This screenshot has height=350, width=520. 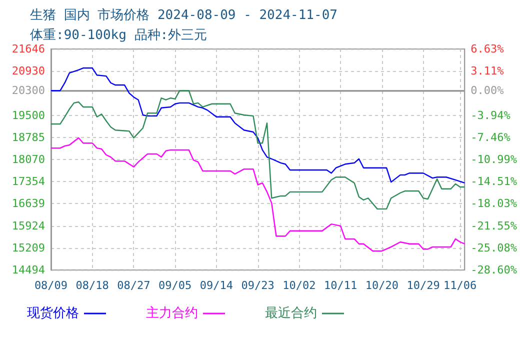 I want to click on y-tick-label: 21646, so click(x=28, y=49).